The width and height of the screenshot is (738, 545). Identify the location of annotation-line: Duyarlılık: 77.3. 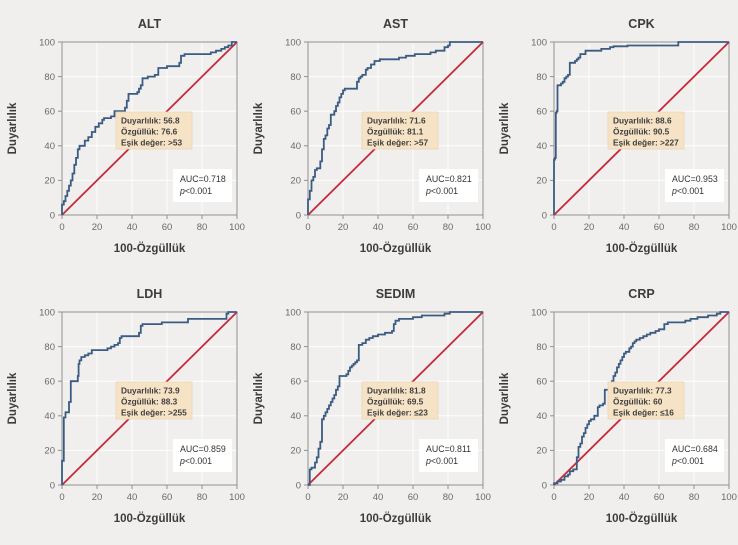
(642, 391).